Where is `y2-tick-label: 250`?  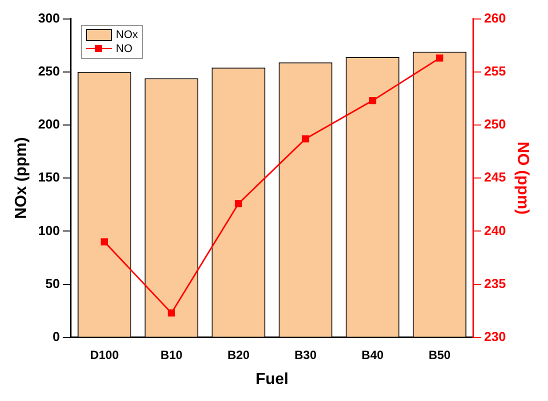
y2-tick-label: 250 is located at coordinates (495, 124).